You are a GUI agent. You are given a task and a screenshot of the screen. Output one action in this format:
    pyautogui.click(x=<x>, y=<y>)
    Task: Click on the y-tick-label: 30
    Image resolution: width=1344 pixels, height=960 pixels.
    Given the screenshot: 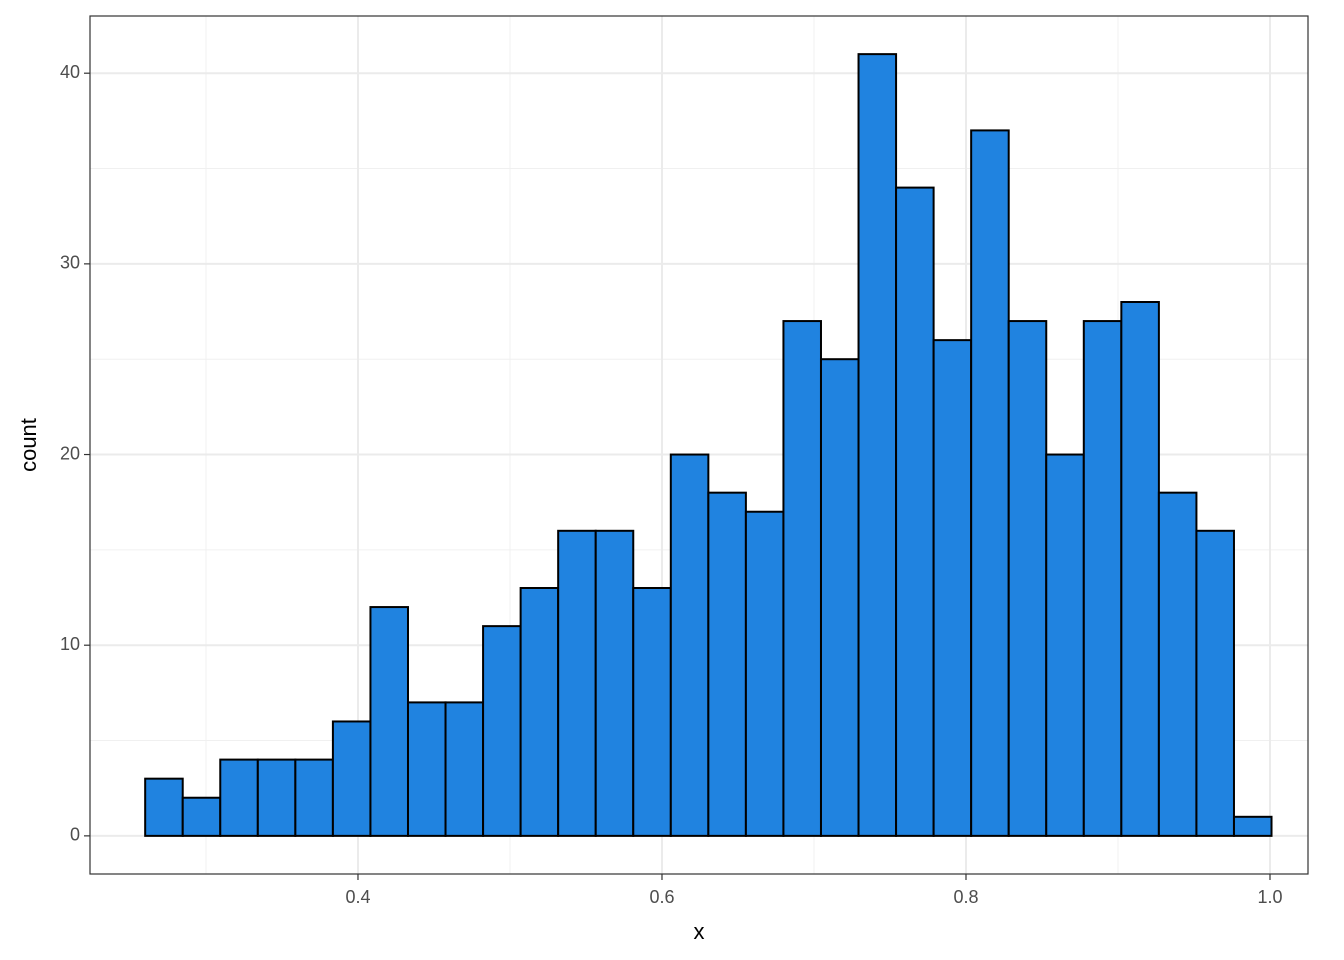 What is the action you would take?
    pyautogui.click(x=70, y=263)
    